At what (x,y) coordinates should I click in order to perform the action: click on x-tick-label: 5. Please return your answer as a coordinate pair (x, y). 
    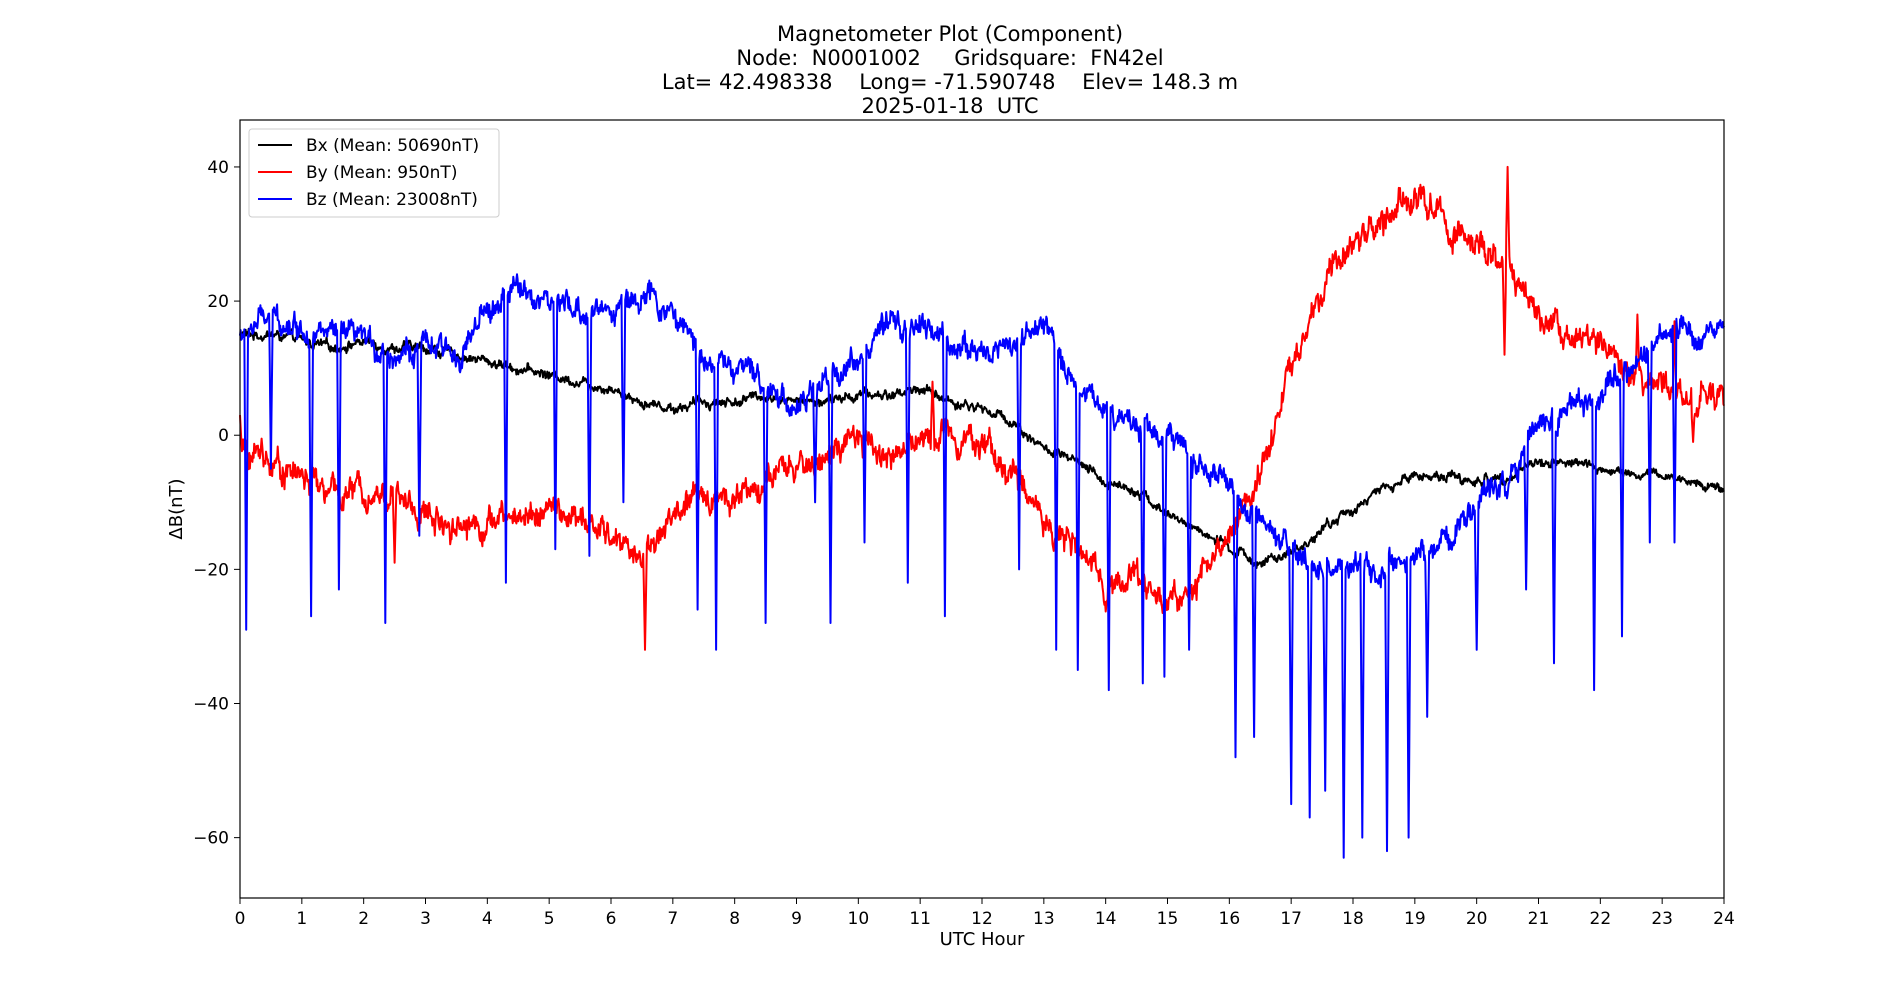
    Looking at the image, I should click on (549, 919).